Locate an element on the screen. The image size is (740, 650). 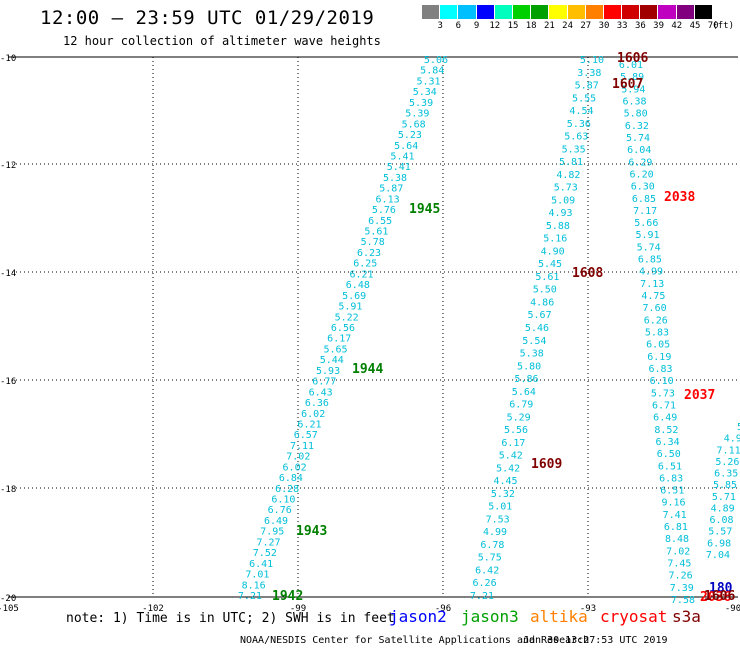
swh-value: 5.34 is located at coordinates (425, 92).